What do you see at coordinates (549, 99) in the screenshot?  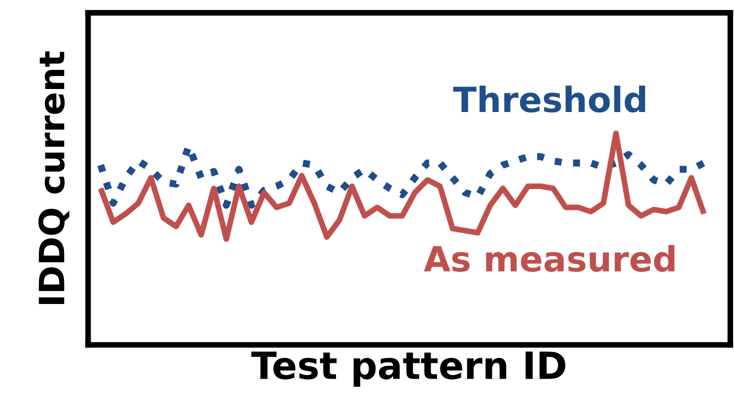 I see `series-label: Threshold` at bounding box center [549, 99].